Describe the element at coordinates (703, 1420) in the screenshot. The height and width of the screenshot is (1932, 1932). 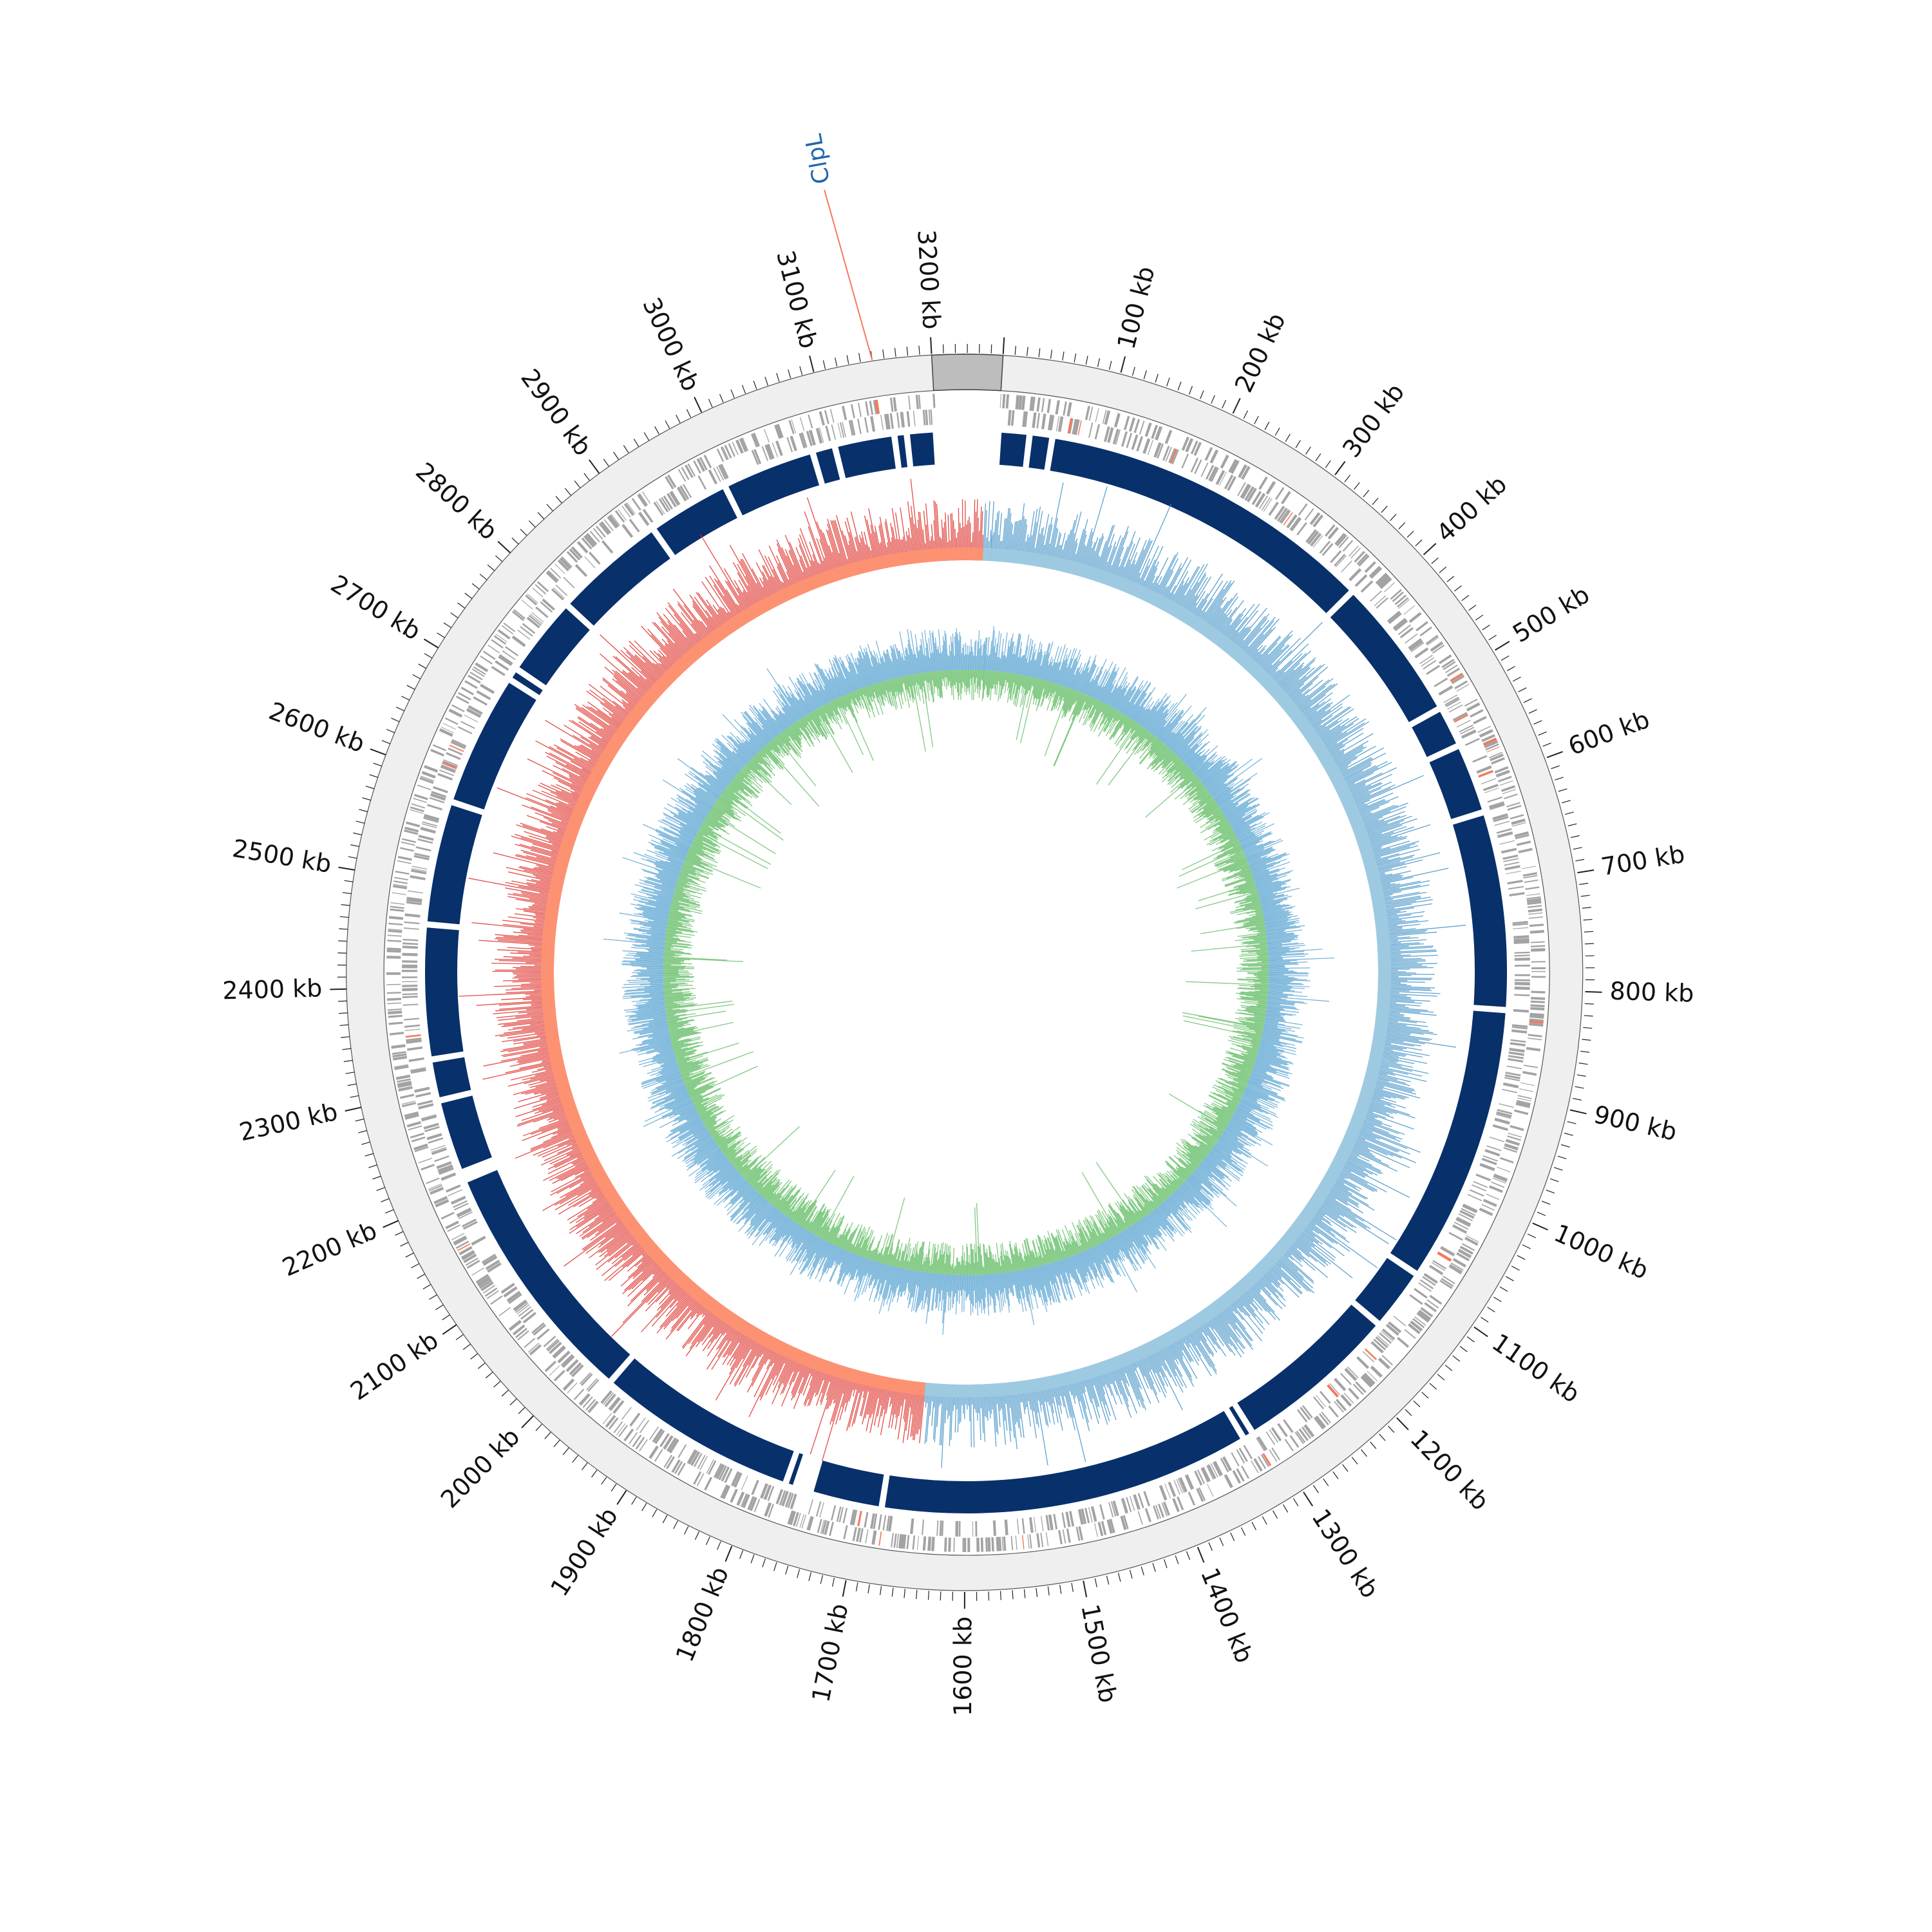
I see `synteny-block` at that location.